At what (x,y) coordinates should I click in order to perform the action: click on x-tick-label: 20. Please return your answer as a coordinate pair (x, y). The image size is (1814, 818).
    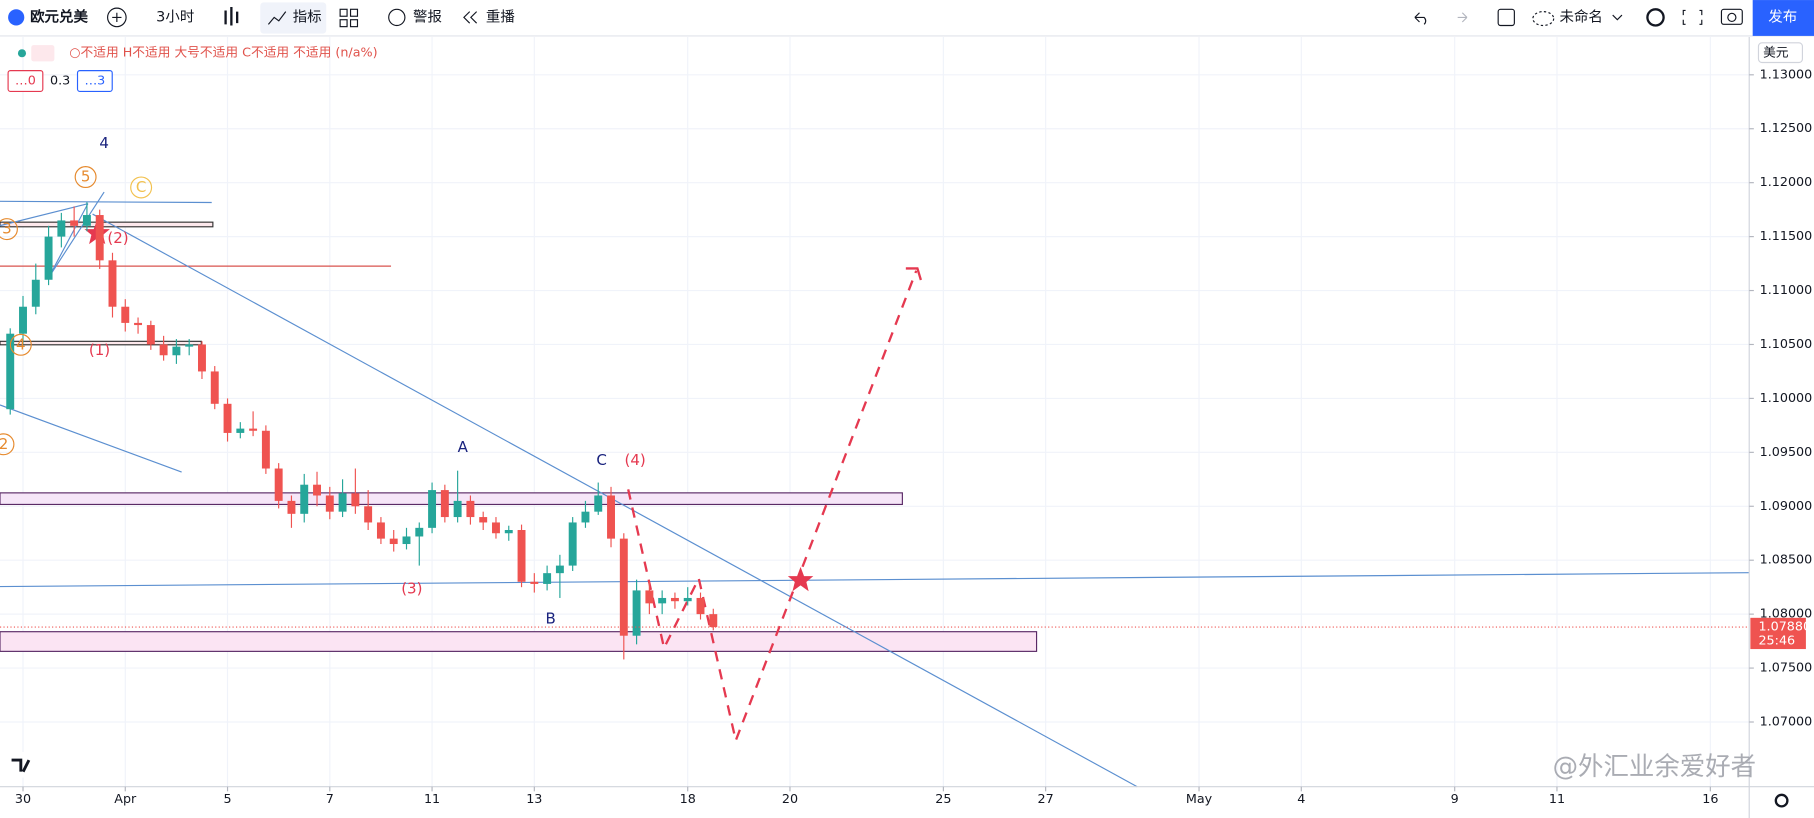
    Looking at the image, I should click on (790, 798).